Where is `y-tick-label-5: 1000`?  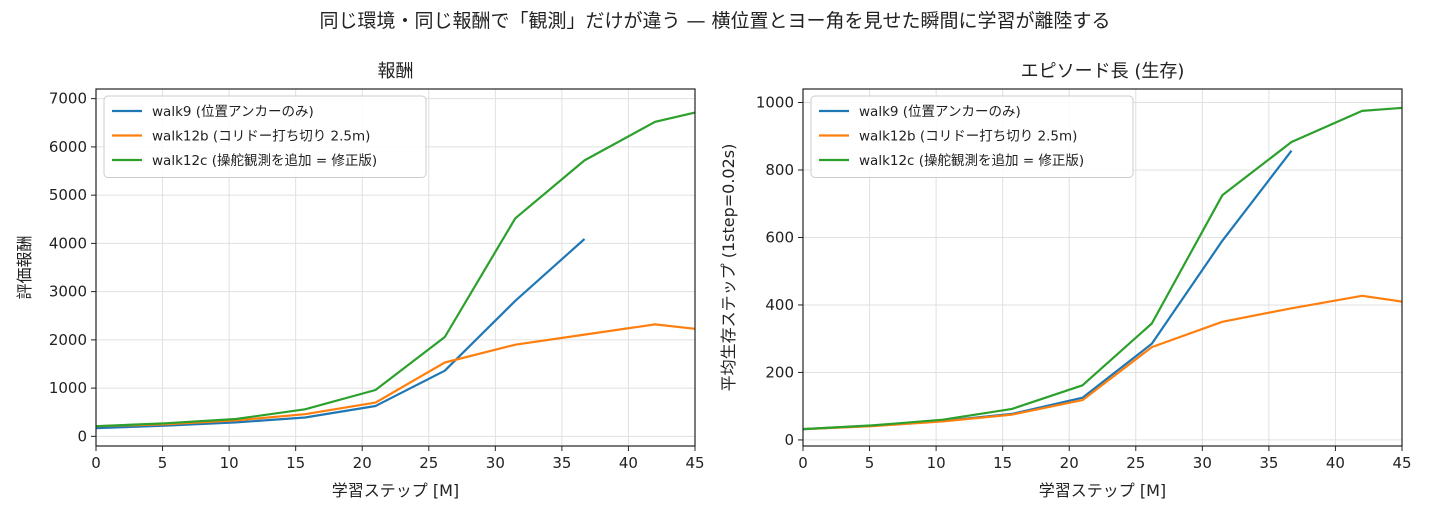
y-tick-label-5: 1000 is located at coordinates (775, 102).